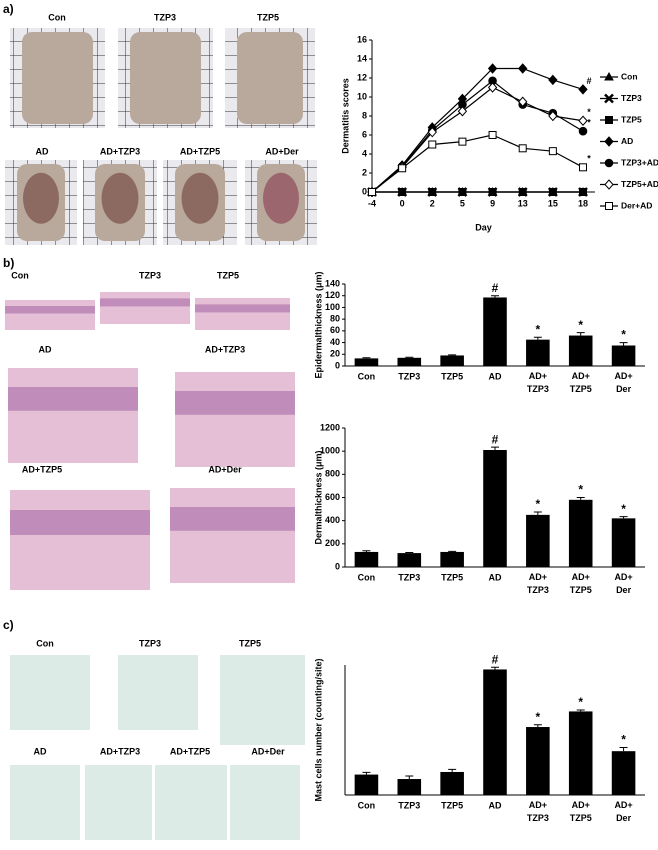 The height and width of the screenshot is (850, 658). What do you see at coordinates (335, 342) in the screenshot?
I see `y-tick-label: 40` at bounding box center [335, 342].